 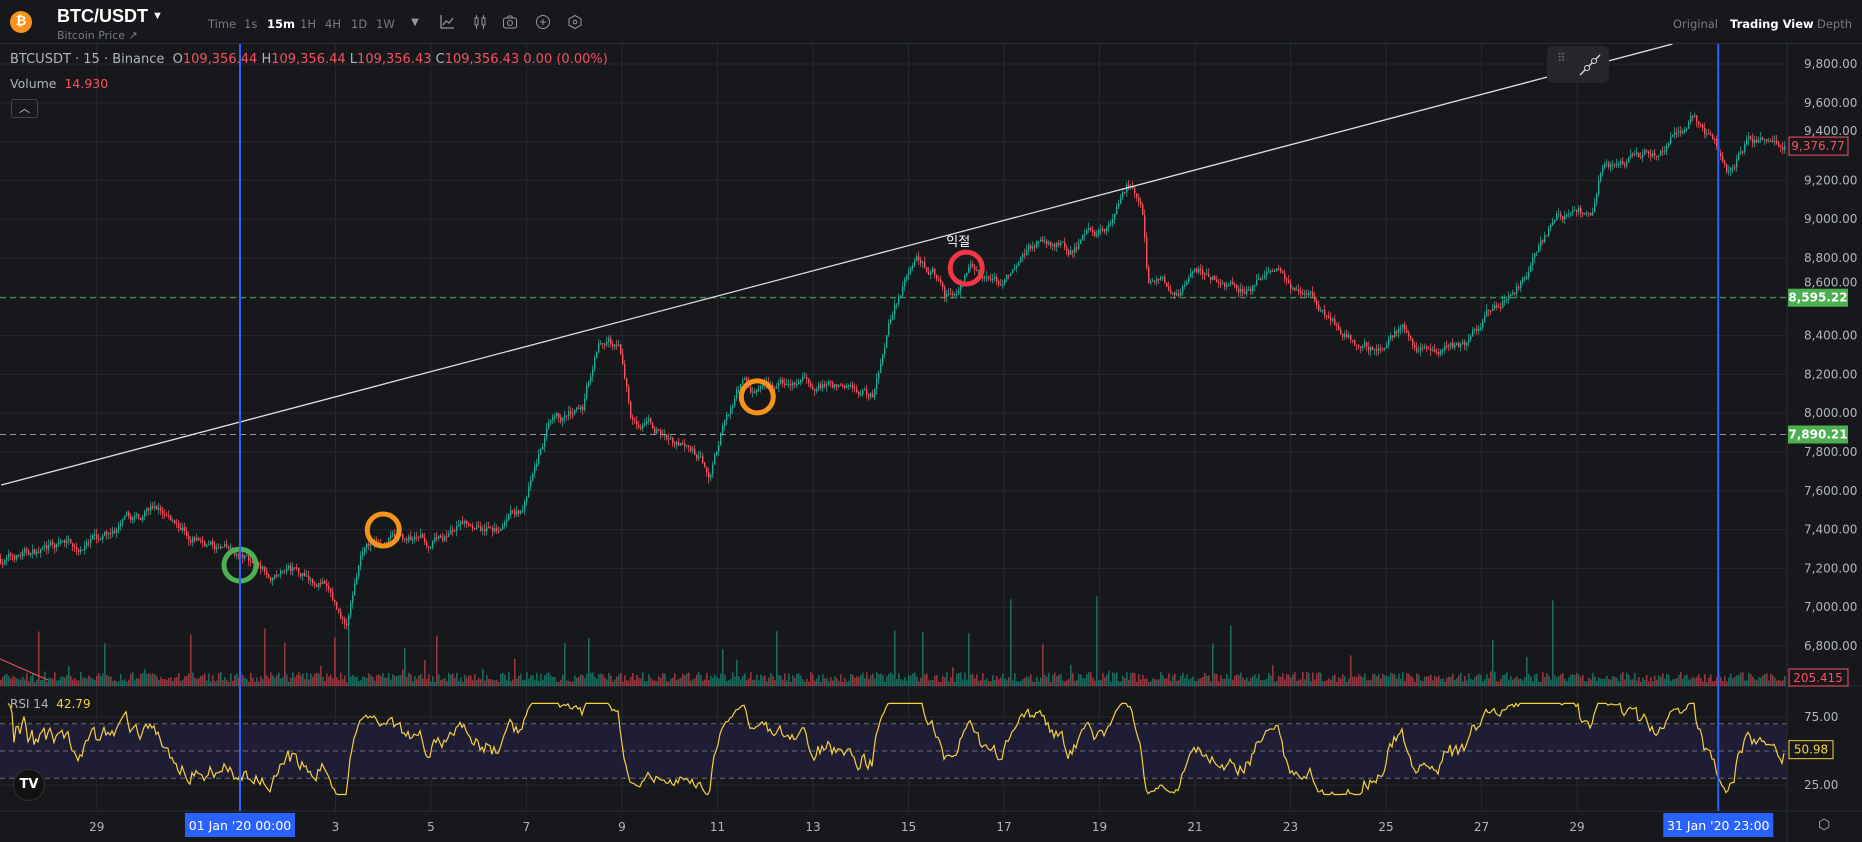 I want to click on time-tick-label: 15, so click(x=908, y=827).